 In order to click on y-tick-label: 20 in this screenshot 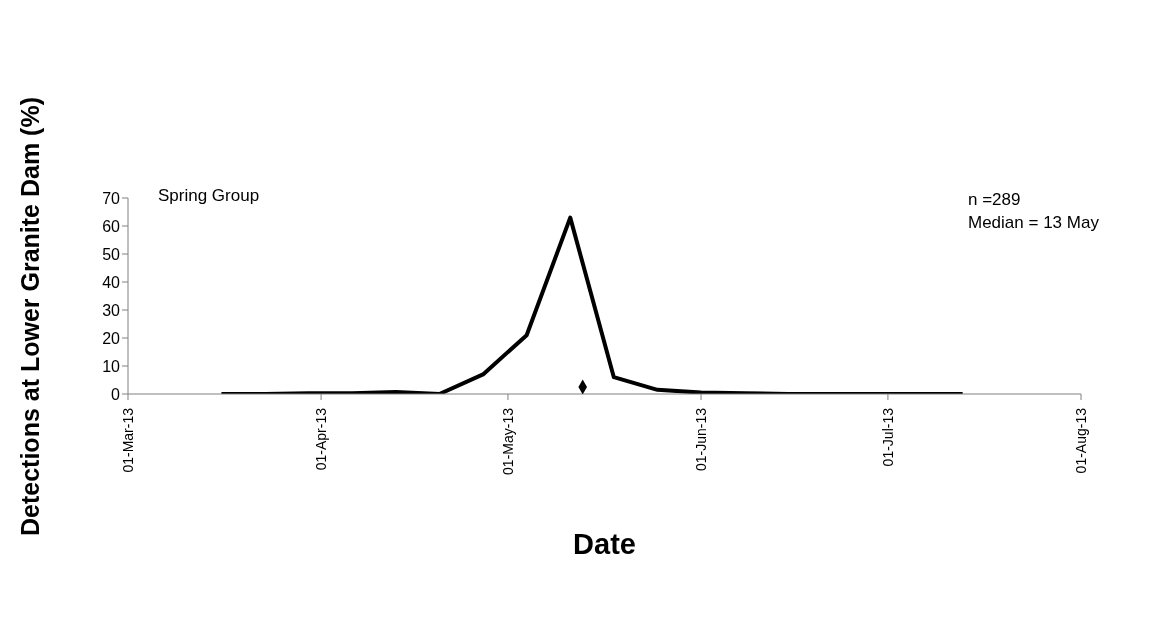, I will do `click(111, 338)`.